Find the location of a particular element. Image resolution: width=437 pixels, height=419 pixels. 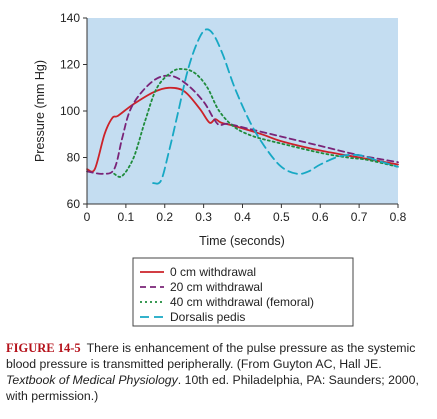

x-tick-label: 0 is located at coordinates (87, 217).